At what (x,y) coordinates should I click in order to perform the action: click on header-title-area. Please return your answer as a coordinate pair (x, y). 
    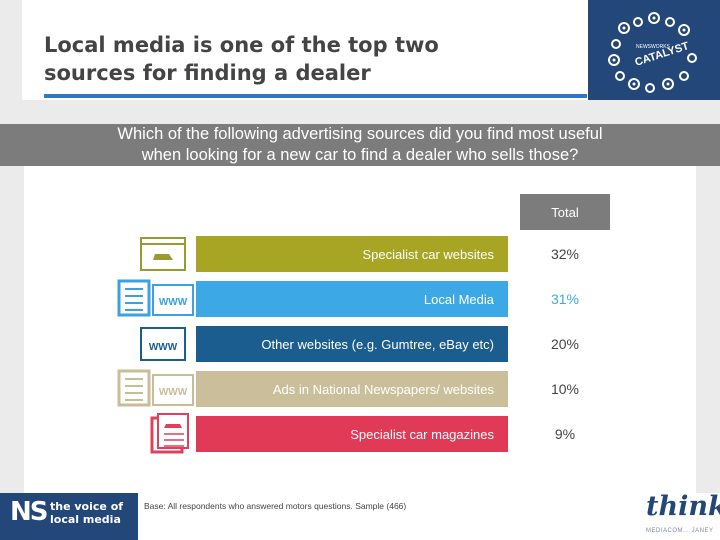
    Looking at the image, I should click on (305, 50).